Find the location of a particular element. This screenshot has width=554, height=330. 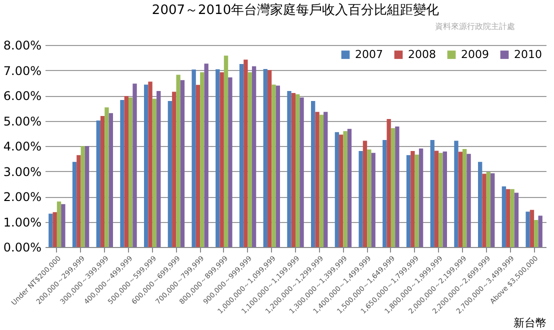

legend-label: 2010 is located at coordinates (528, 54).